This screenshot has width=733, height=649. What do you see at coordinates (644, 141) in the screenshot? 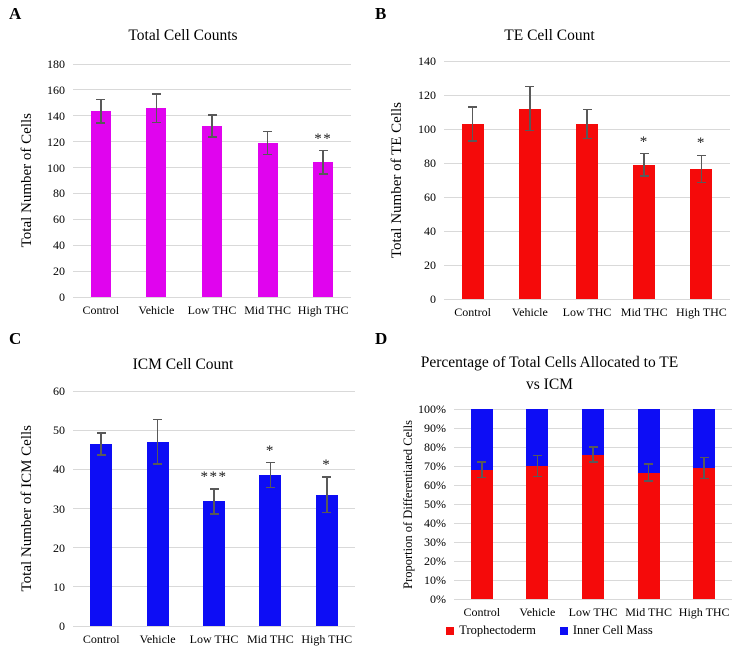
I see `significance-marker: *` at bounding box center [644, 141].